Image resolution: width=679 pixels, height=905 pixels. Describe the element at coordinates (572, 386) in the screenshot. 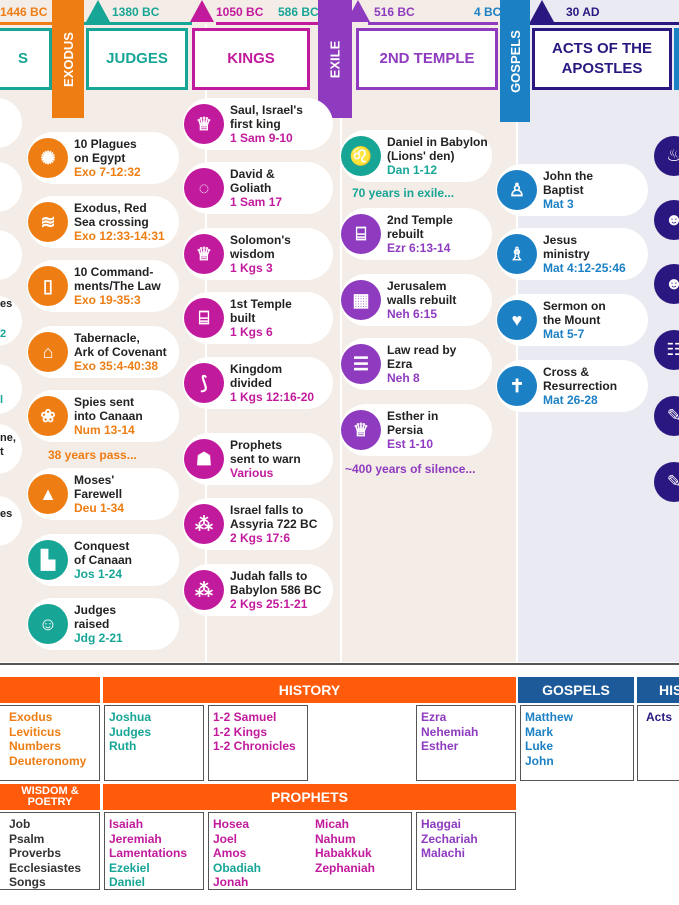

I see `event-card: ✝ Cross & Resurrection Mat 26-28` at that location.